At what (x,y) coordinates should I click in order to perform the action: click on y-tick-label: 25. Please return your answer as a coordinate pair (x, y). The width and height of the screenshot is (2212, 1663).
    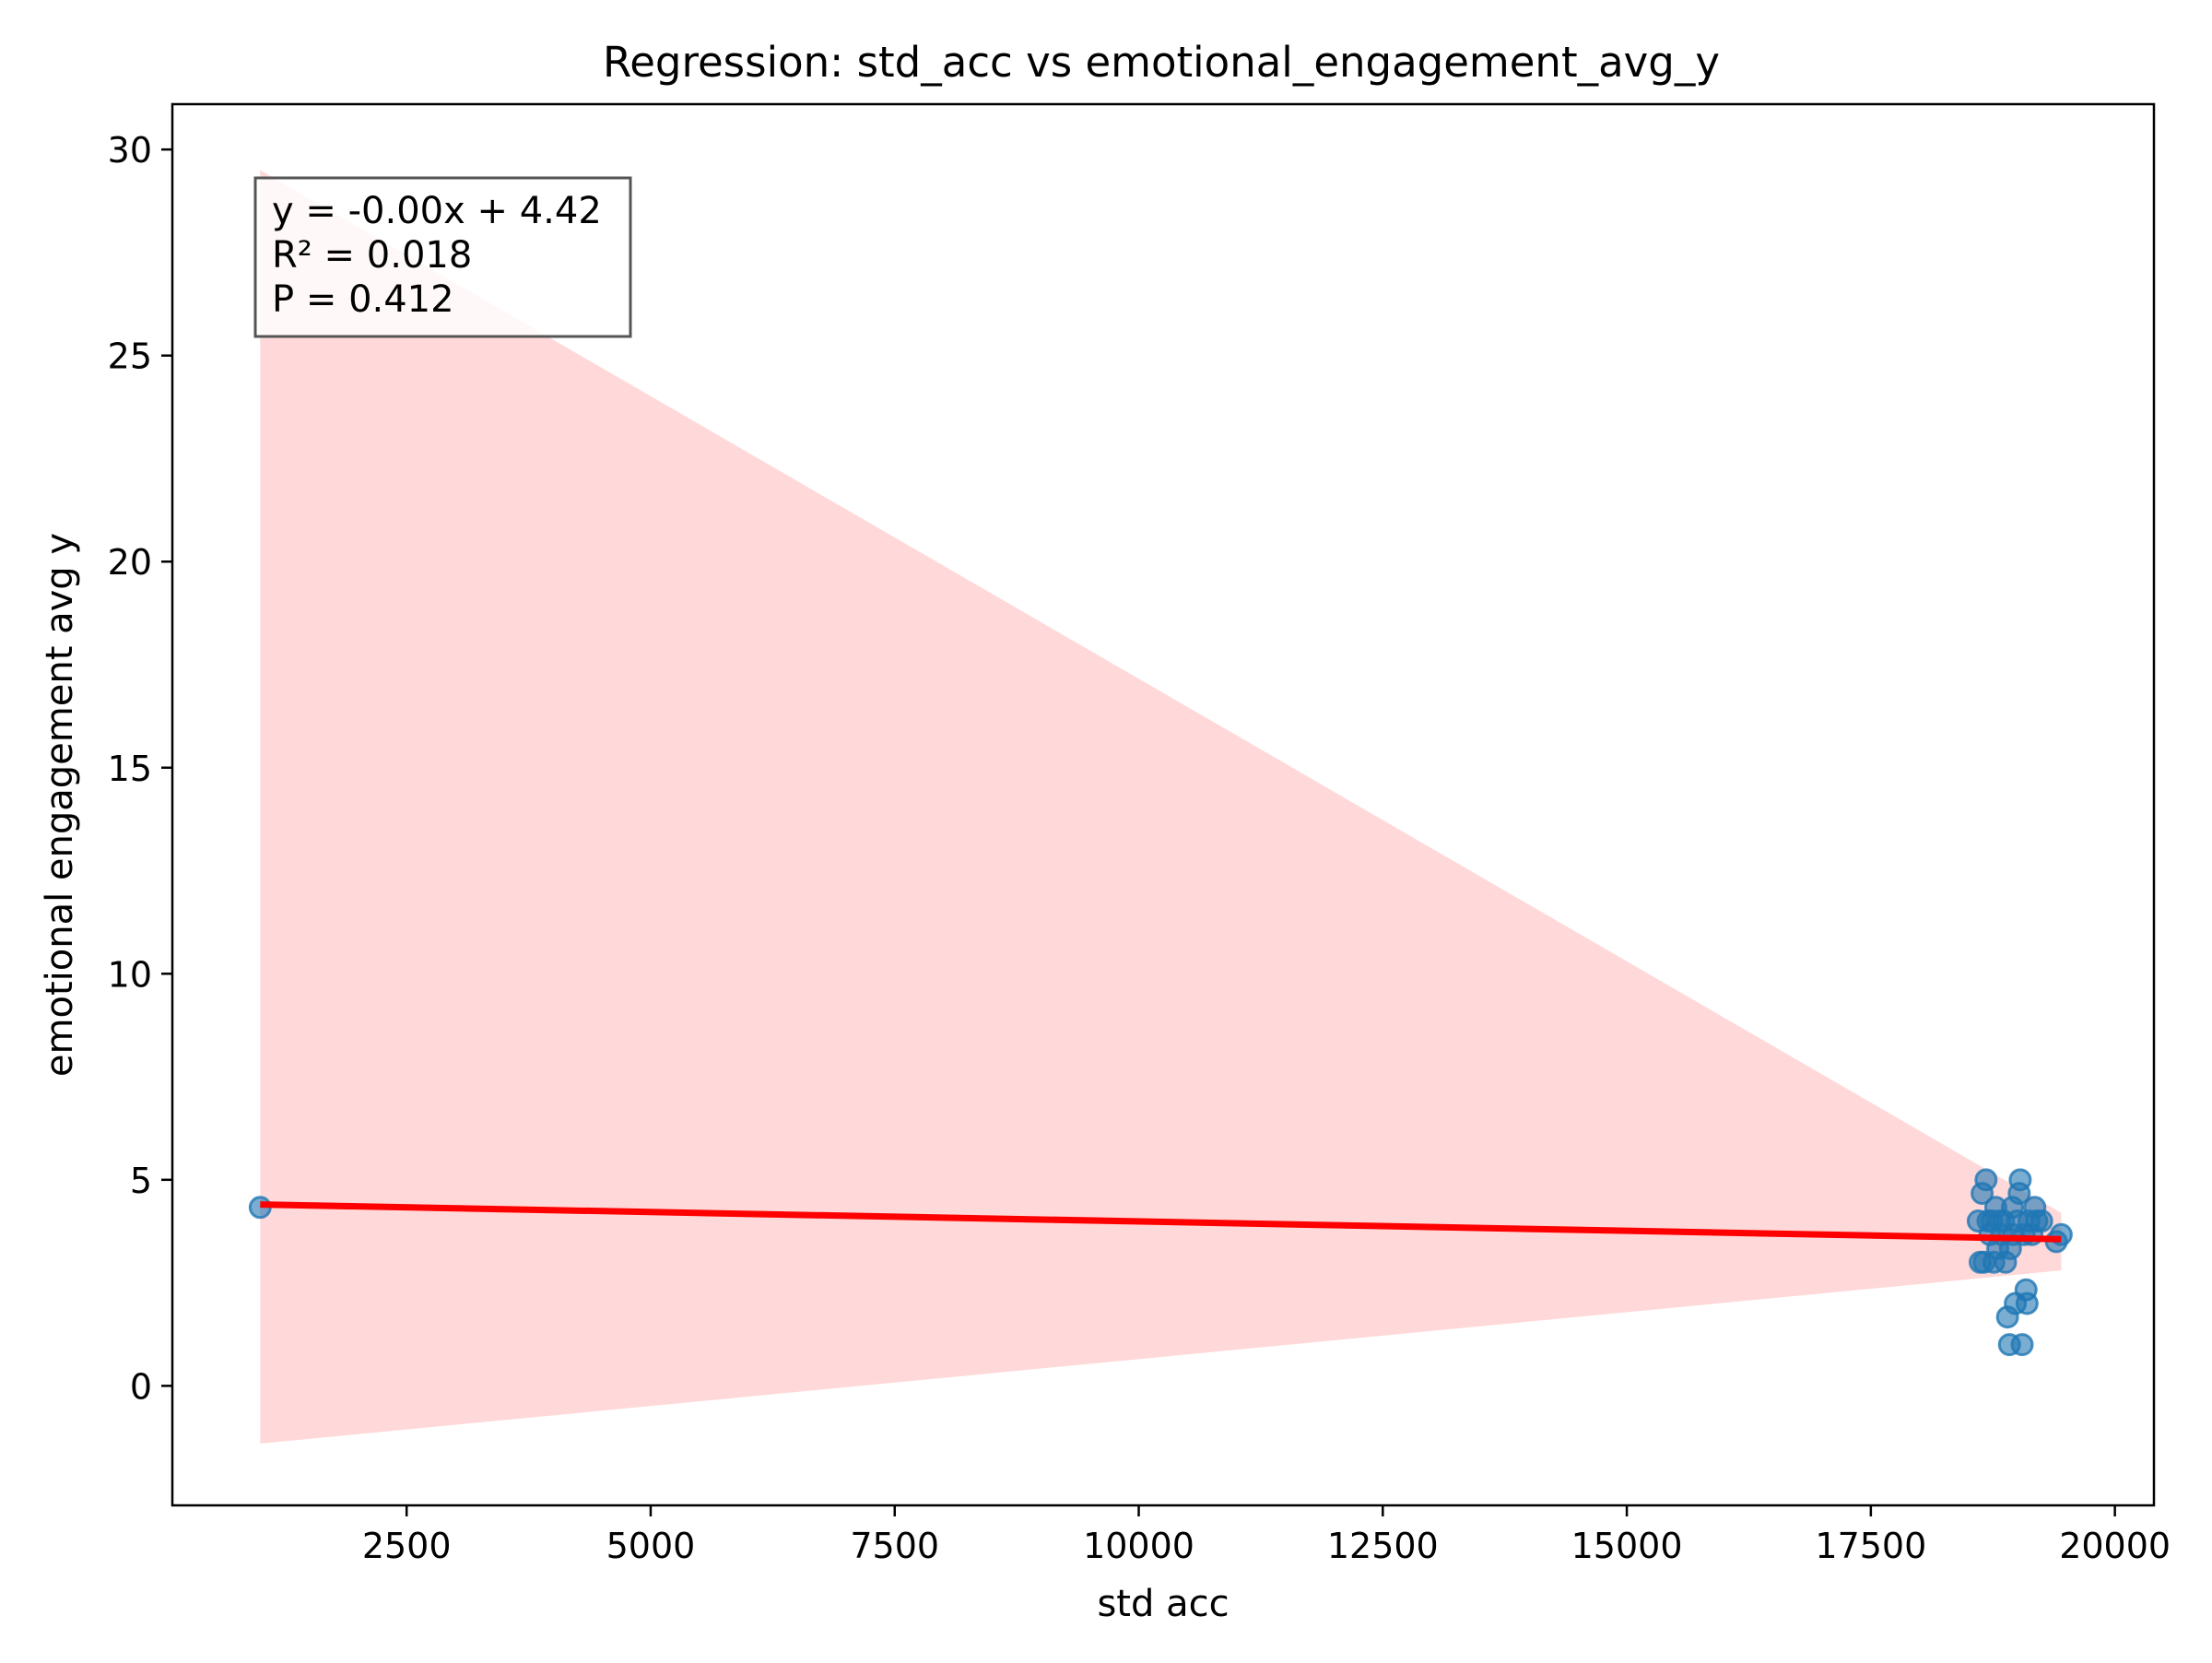
    Looking at the image, I should click on (130, 356).